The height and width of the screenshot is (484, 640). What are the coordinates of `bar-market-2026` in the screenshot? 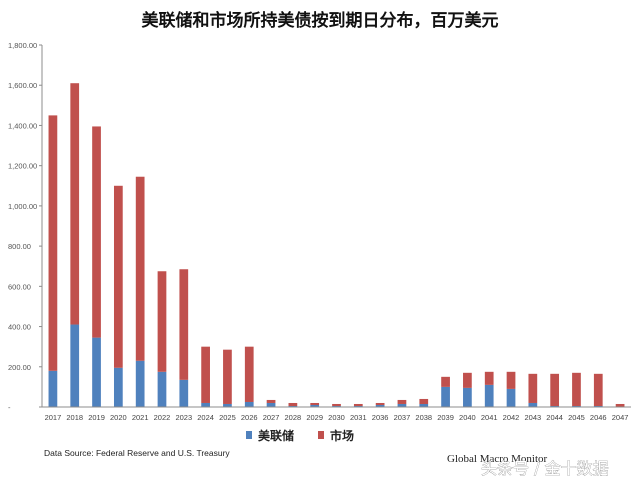 It's located at (249, 374).